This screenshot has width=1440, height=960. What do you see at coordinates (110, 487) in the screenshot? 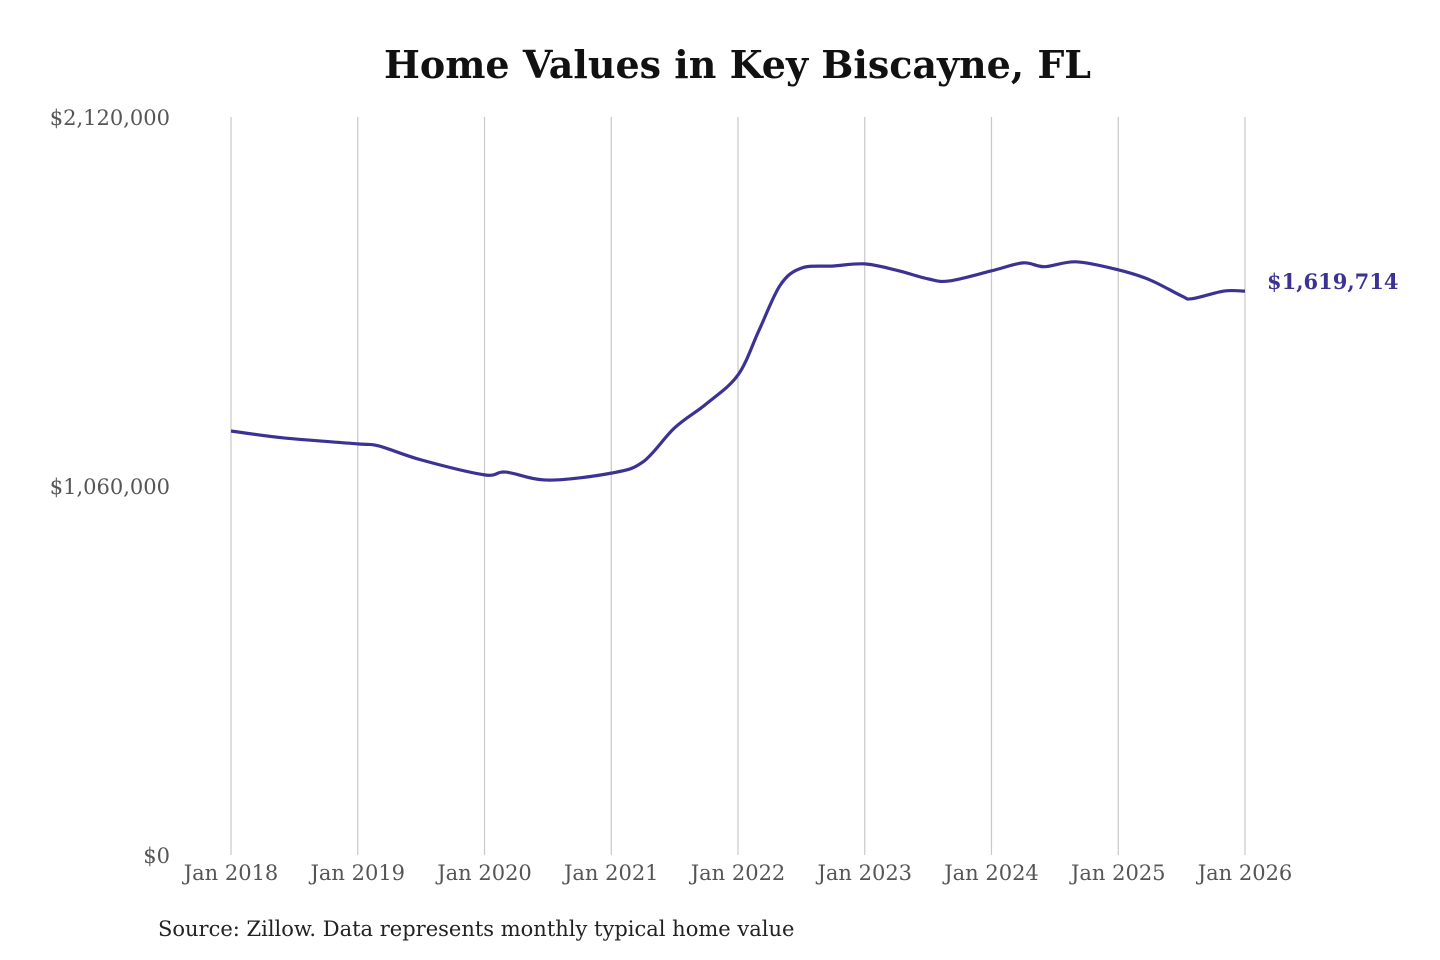
I see `y-tick-label: $1,060,000` at bounding box center [110, 487].